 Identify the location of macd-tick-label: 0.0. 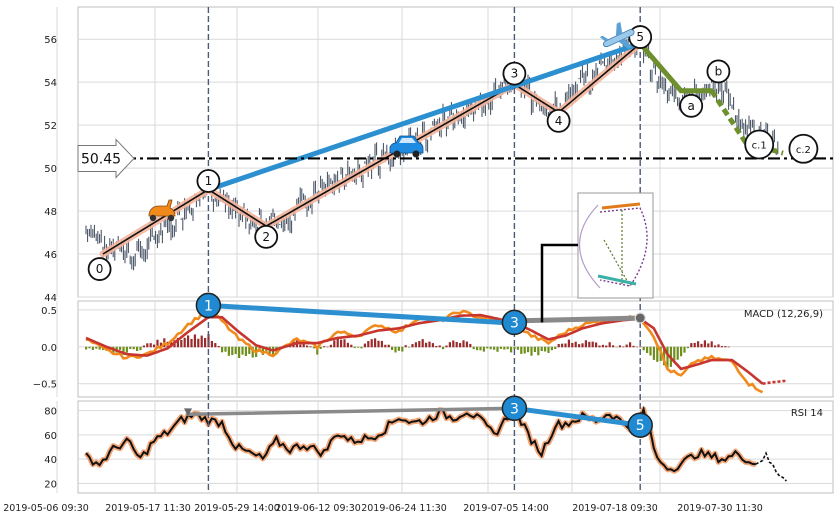
(49, 348).